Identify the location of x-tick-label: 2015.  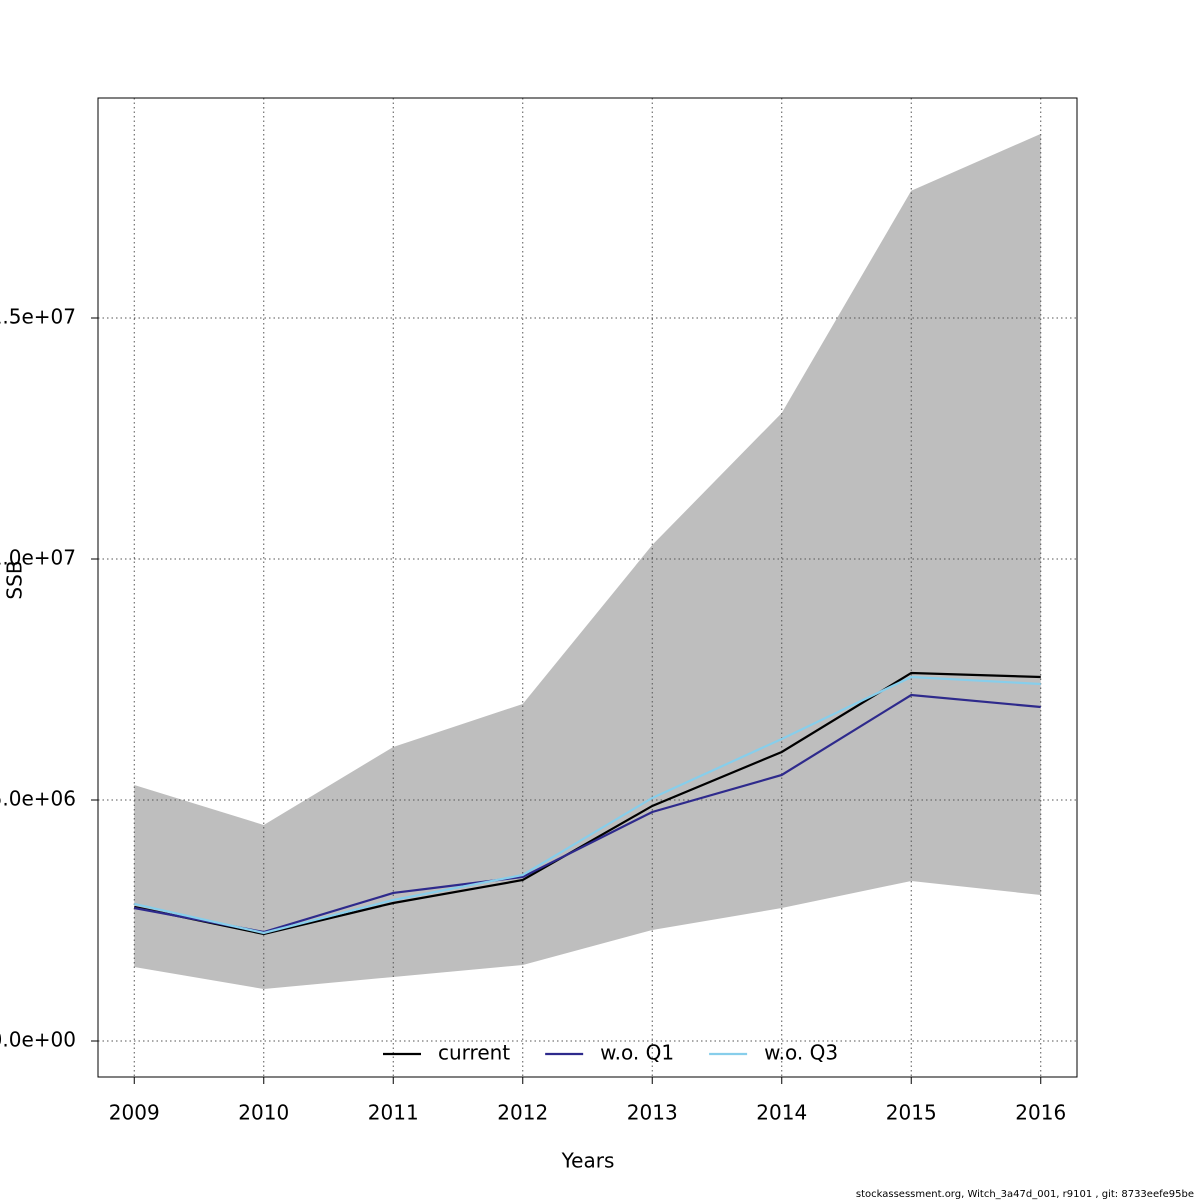
(911, 1113).